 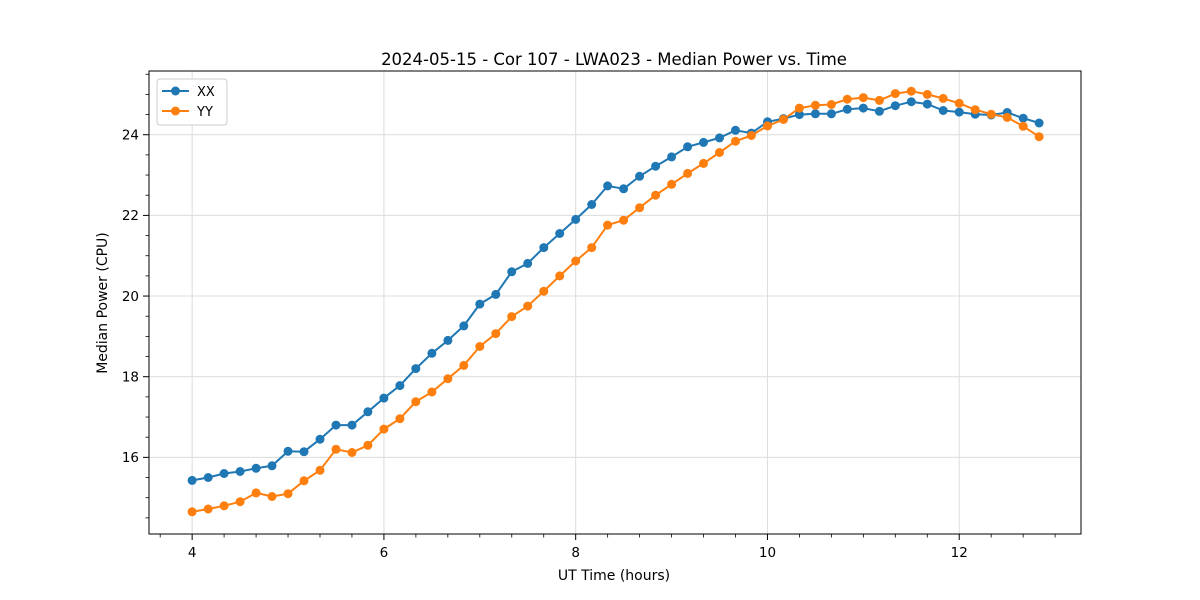 I want to click on y-tick-label: 18, so click(x=130, y=378).